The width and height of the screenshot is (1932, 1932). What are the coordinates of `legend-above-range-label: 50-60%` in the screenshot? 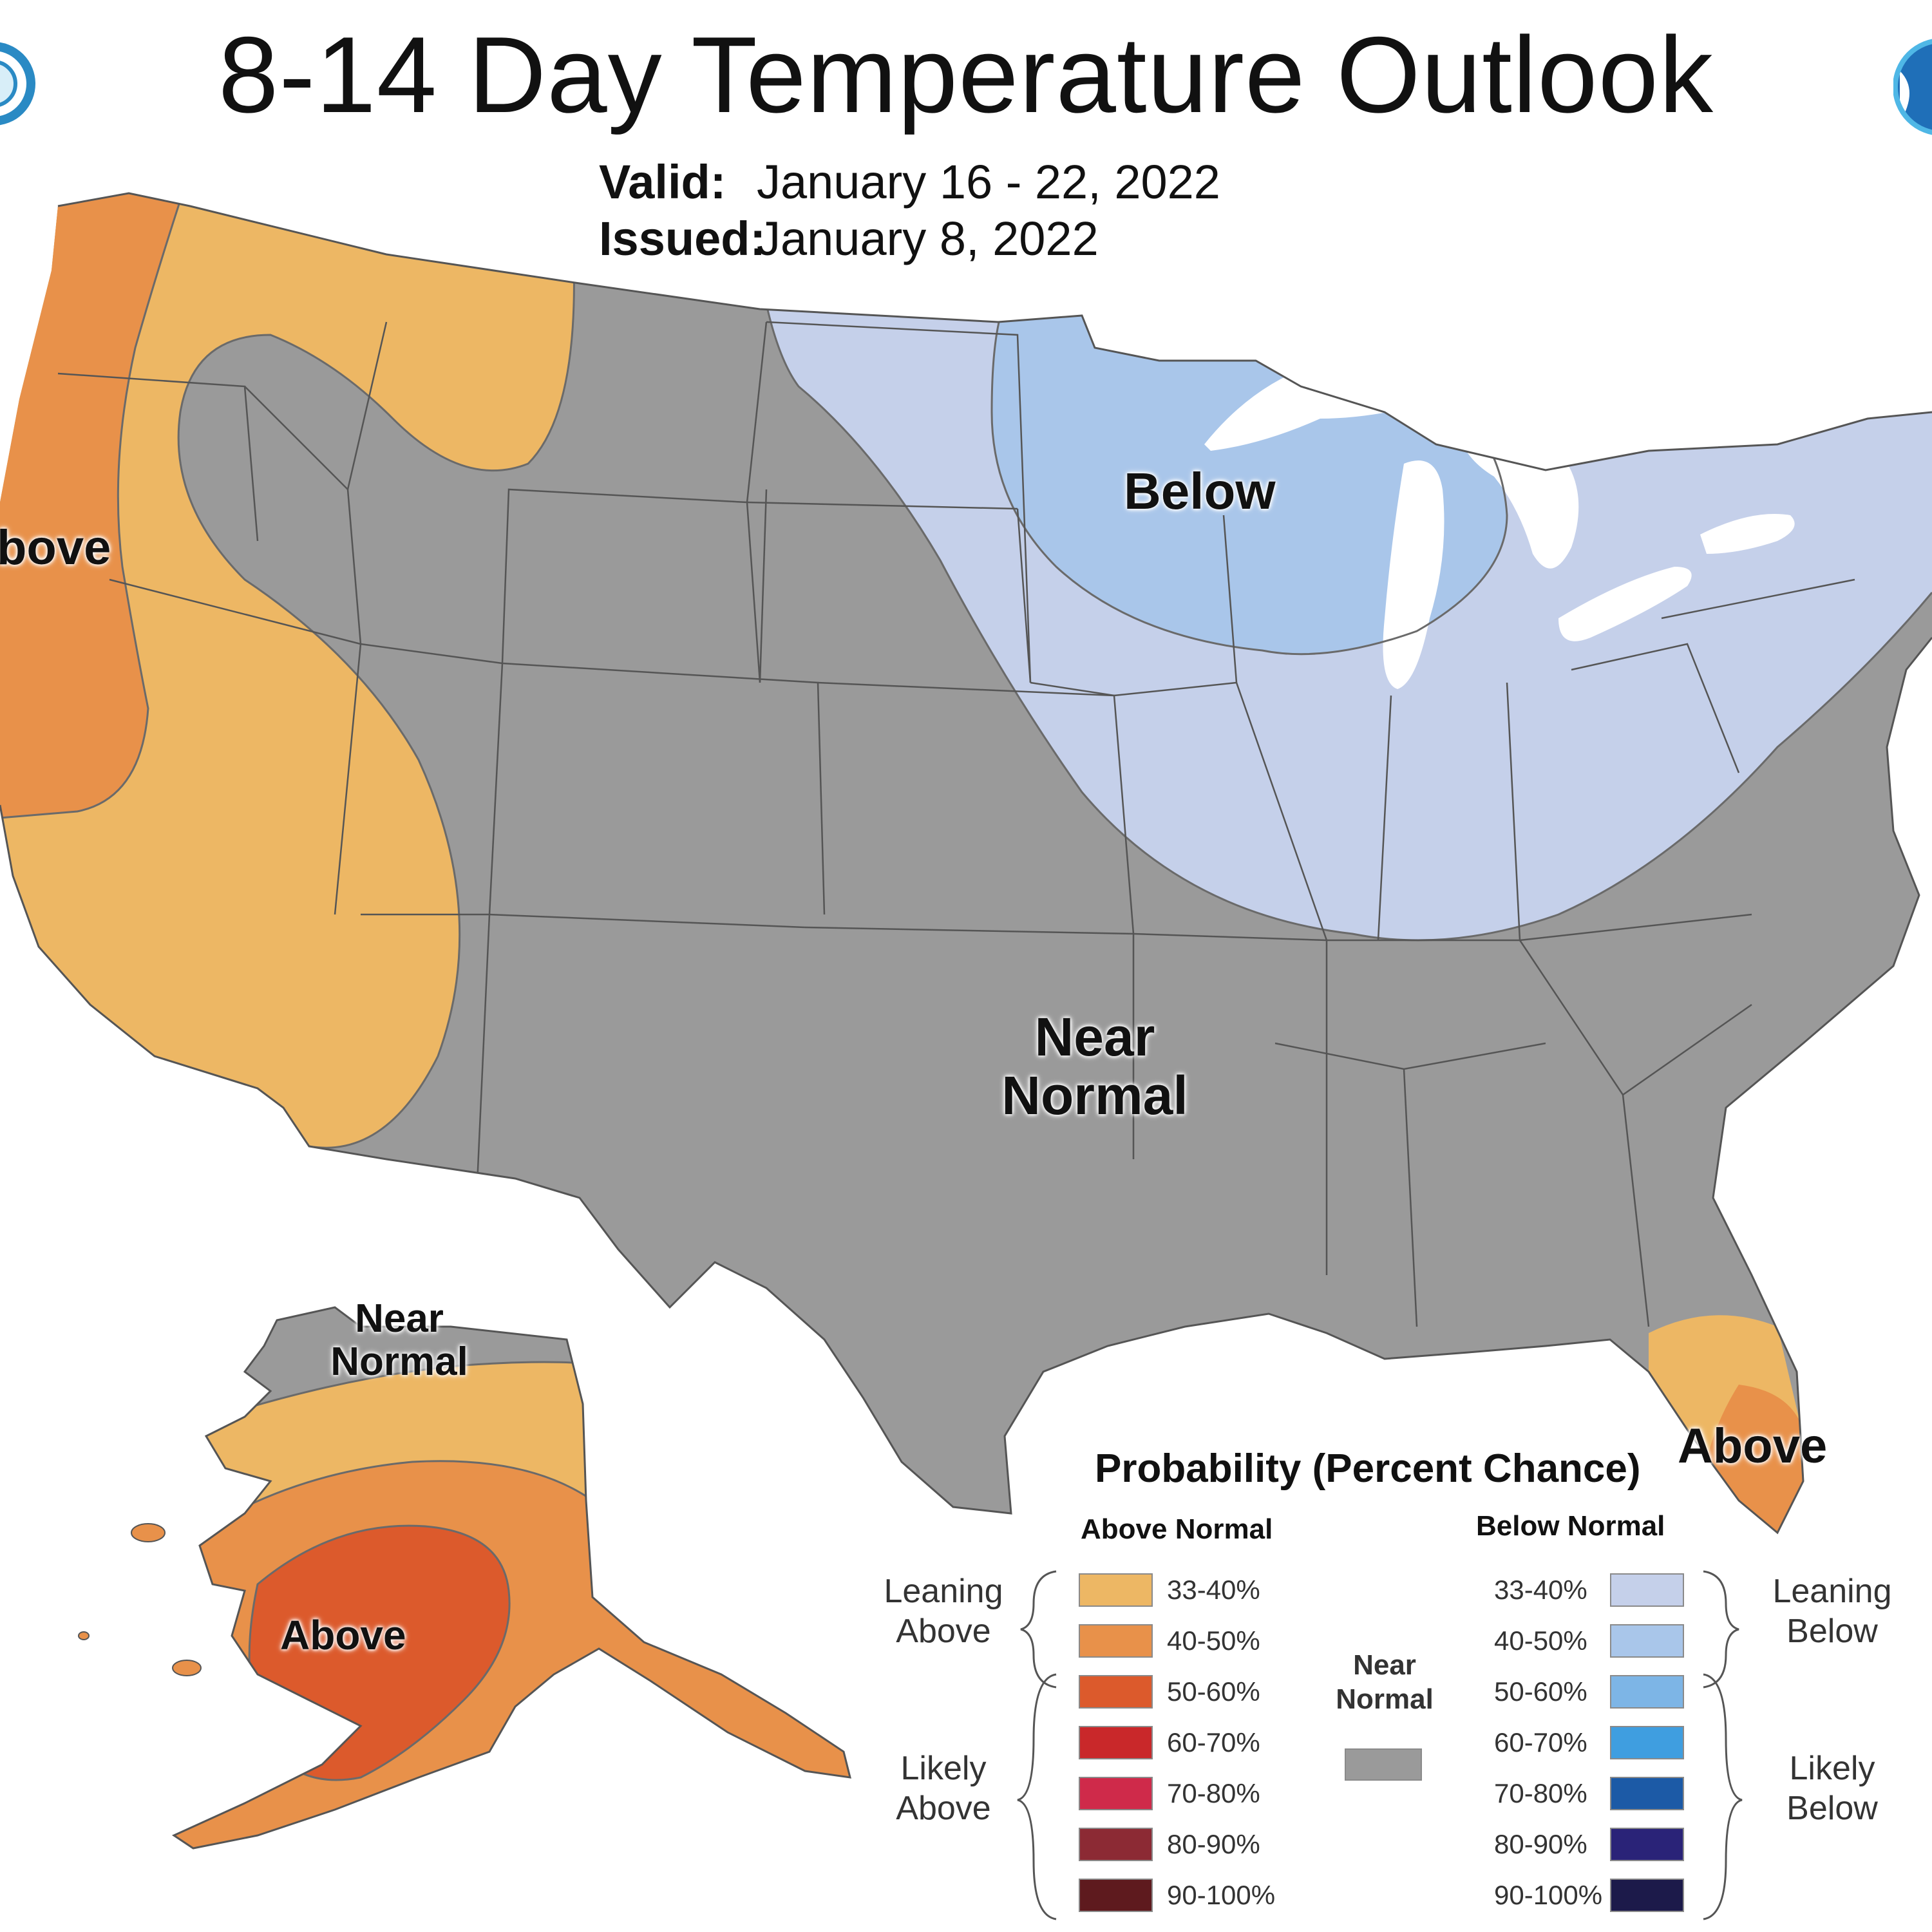 It's located at (1213, 1692).